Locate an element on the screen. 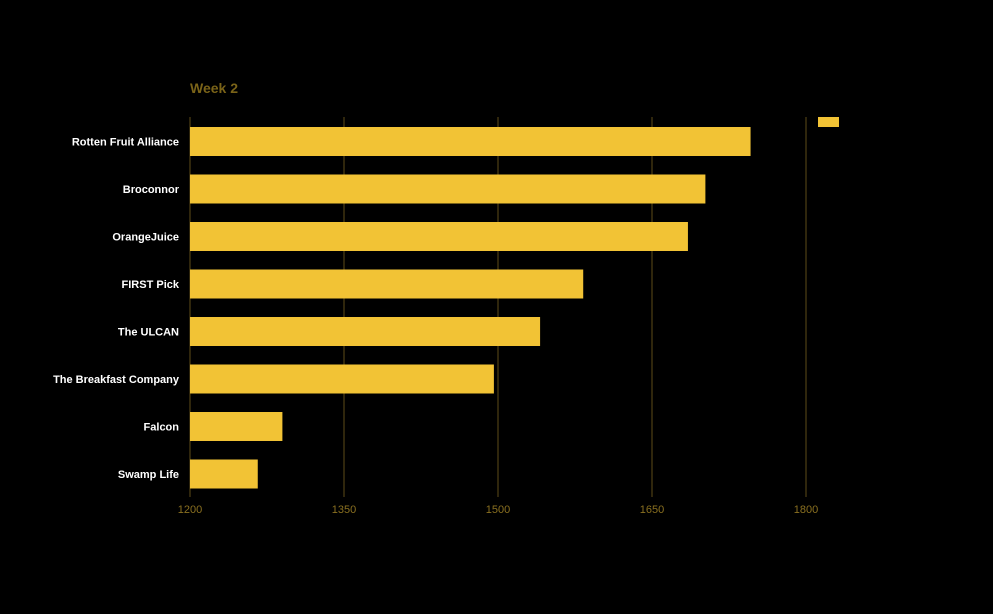 The image size is (993, 614). x-axis-ticks: 1200 1350 1500 1650 1800 is located at coordinates (498, 510).